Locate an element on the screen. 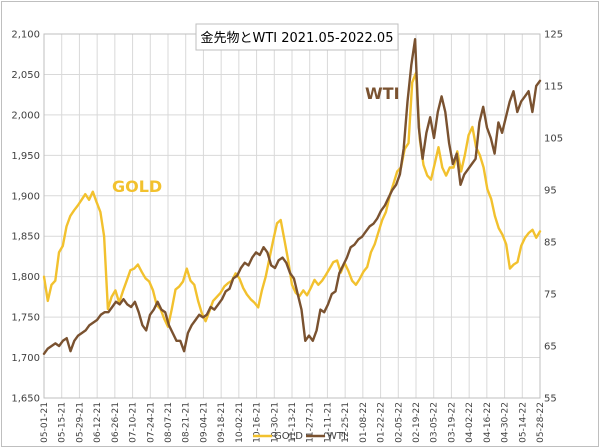 This screenshot has height=448, width=600. y-left-tick-label: 1,950 is located at coordinates (25, 156).